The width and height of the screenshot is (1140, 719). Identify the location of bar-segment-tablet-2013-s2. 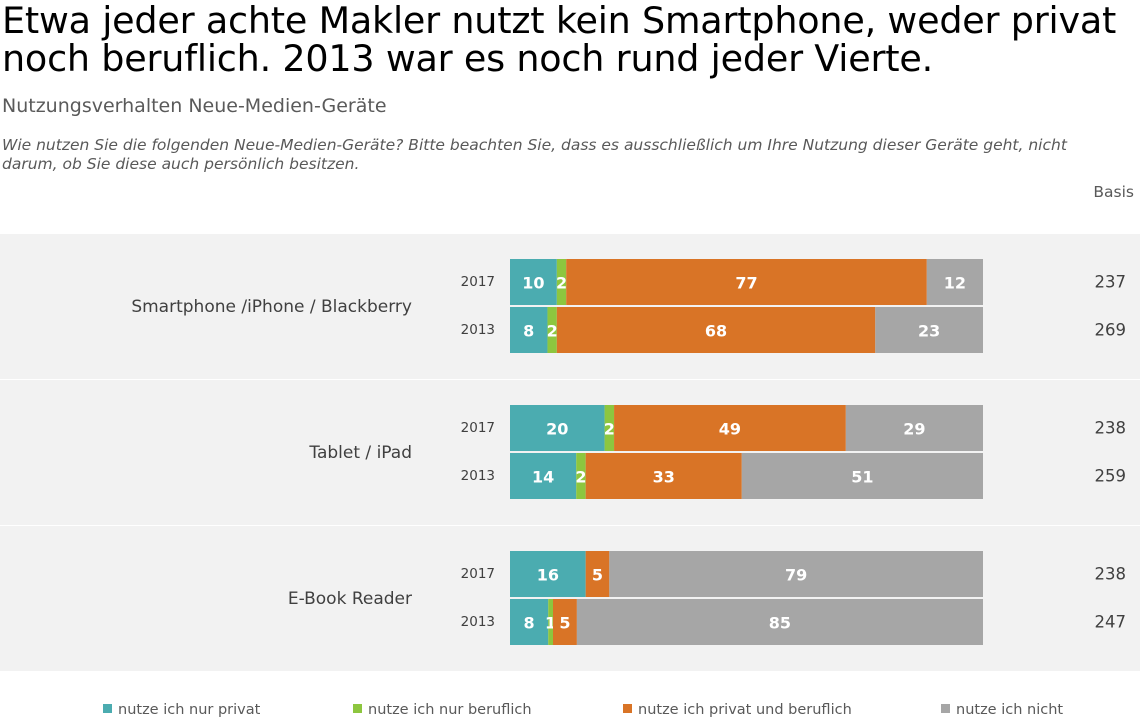
(581, 476).